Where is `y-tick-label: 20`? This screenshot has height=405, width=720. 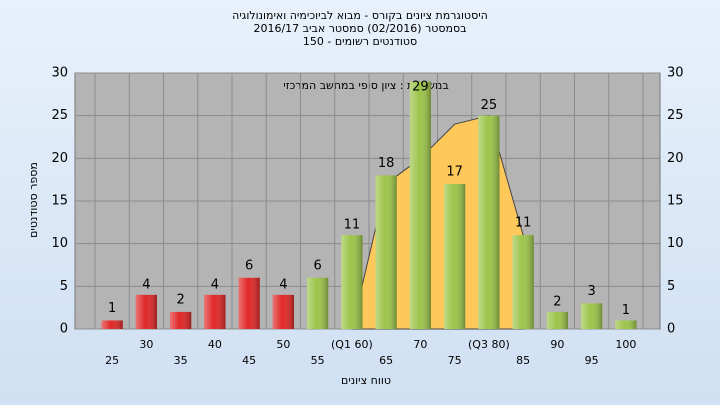
y-tick-label: 20 is located at coordinates (59, 158).